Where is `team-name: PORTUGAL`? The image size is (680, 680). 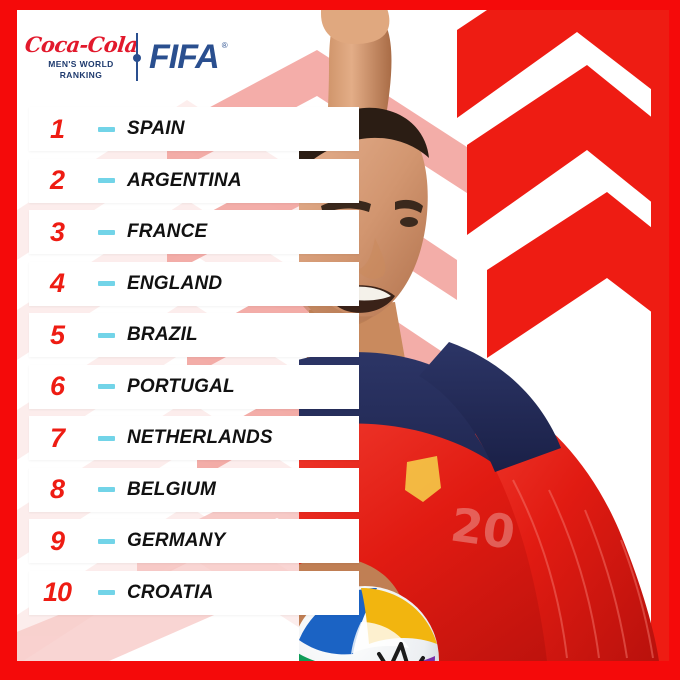 team-name: PORTUGAL is located at coordinates (181, 386).